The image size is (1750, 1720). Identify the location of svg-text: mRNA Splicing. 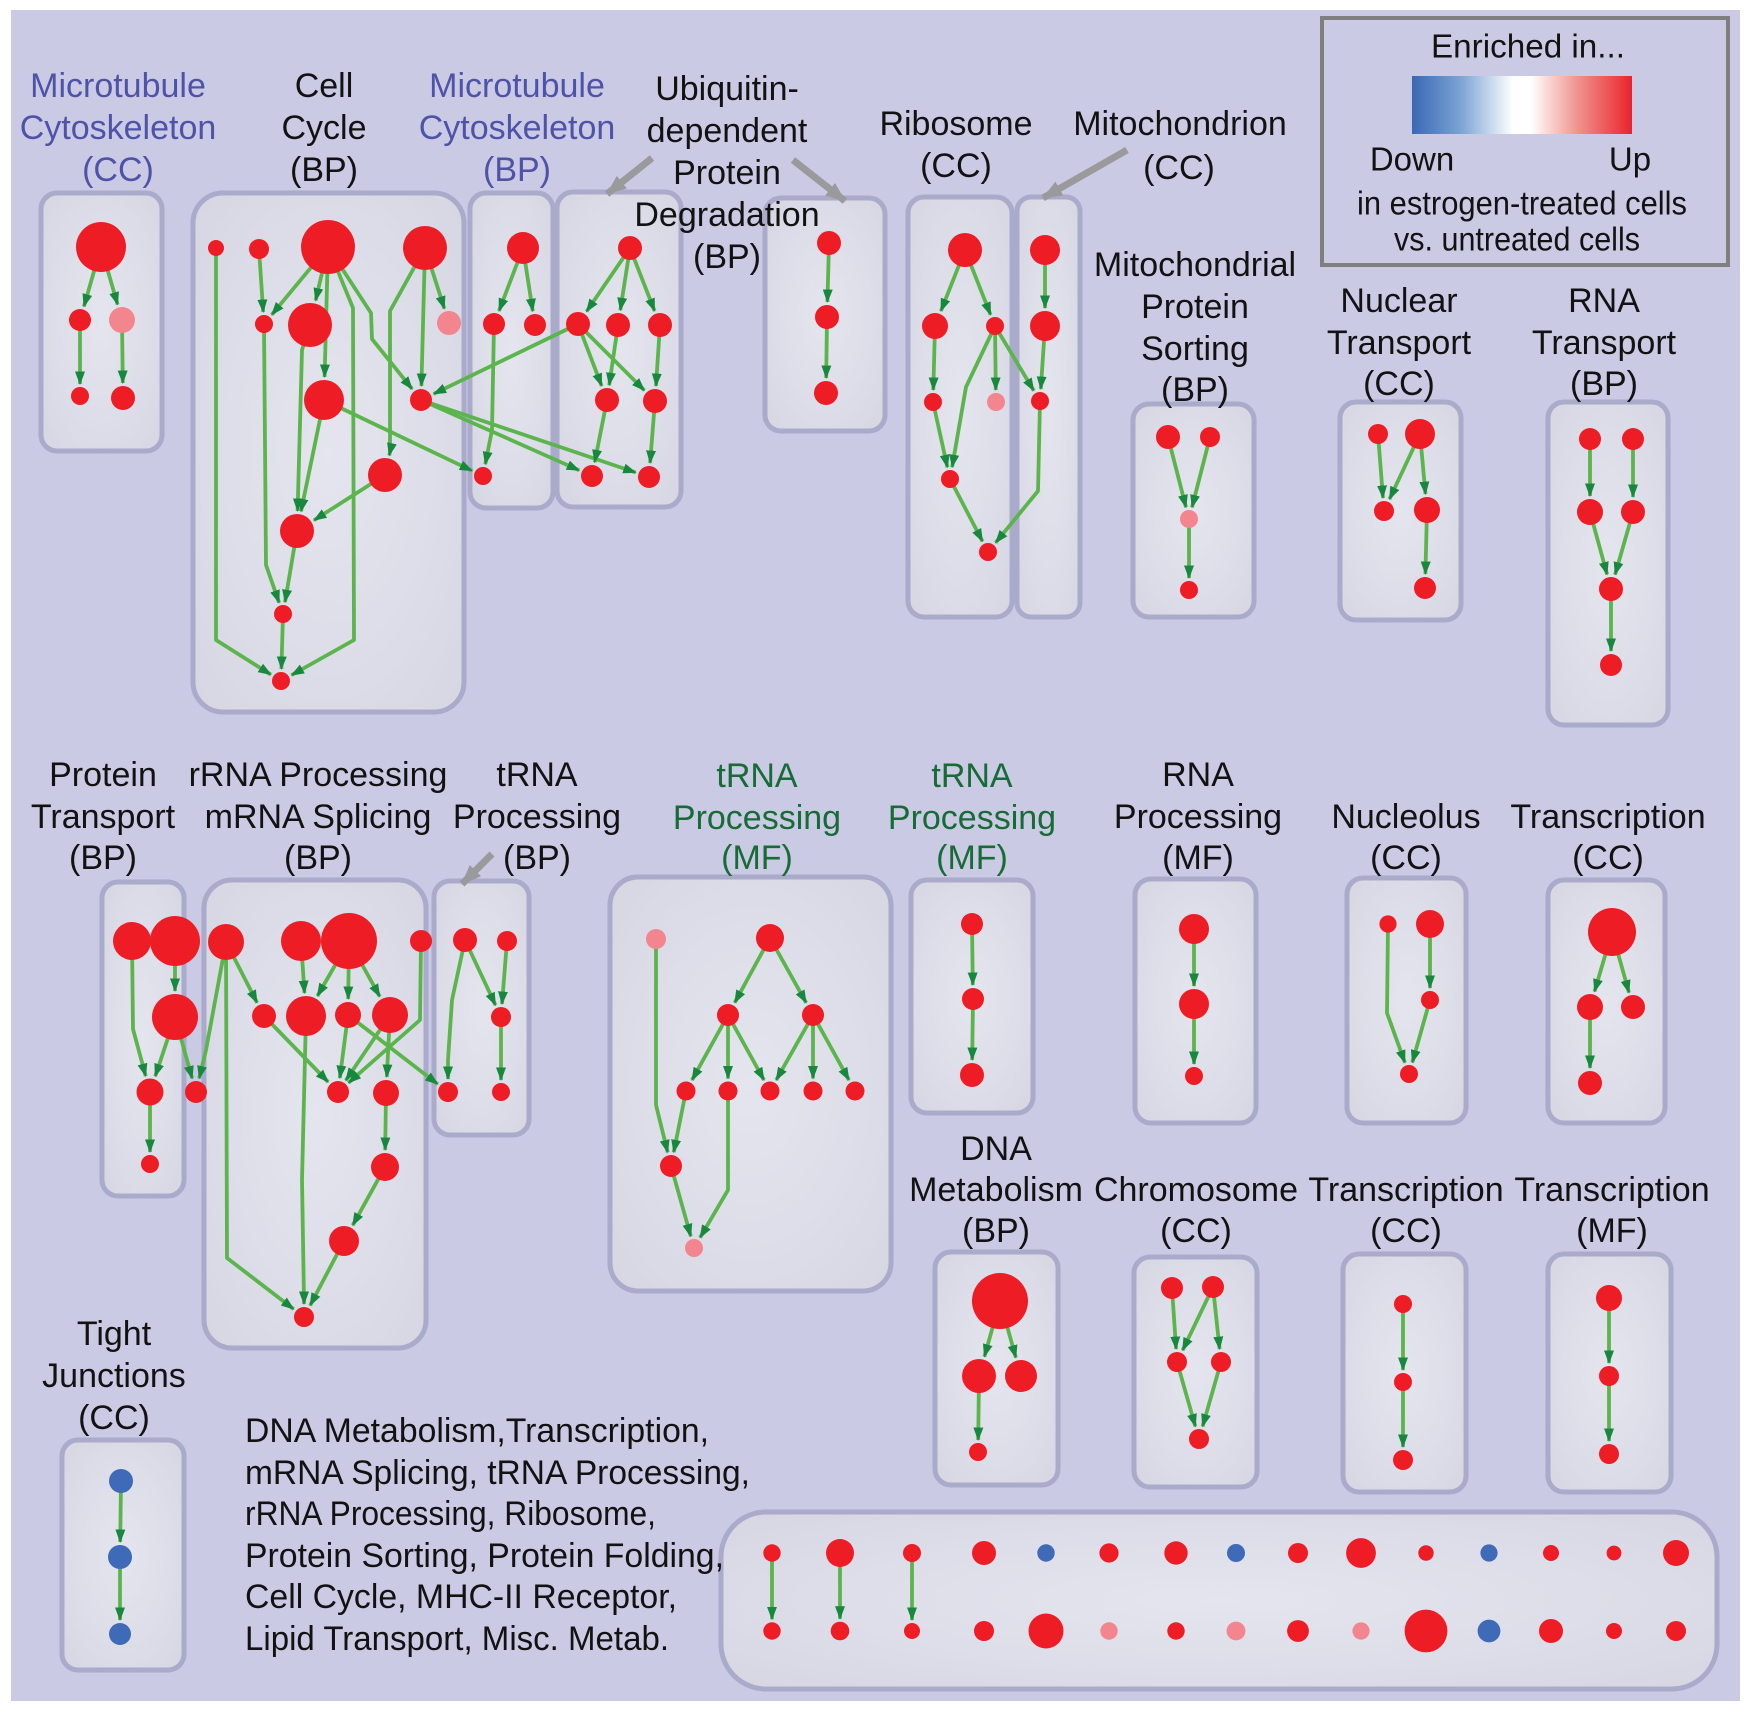
(318, 817).